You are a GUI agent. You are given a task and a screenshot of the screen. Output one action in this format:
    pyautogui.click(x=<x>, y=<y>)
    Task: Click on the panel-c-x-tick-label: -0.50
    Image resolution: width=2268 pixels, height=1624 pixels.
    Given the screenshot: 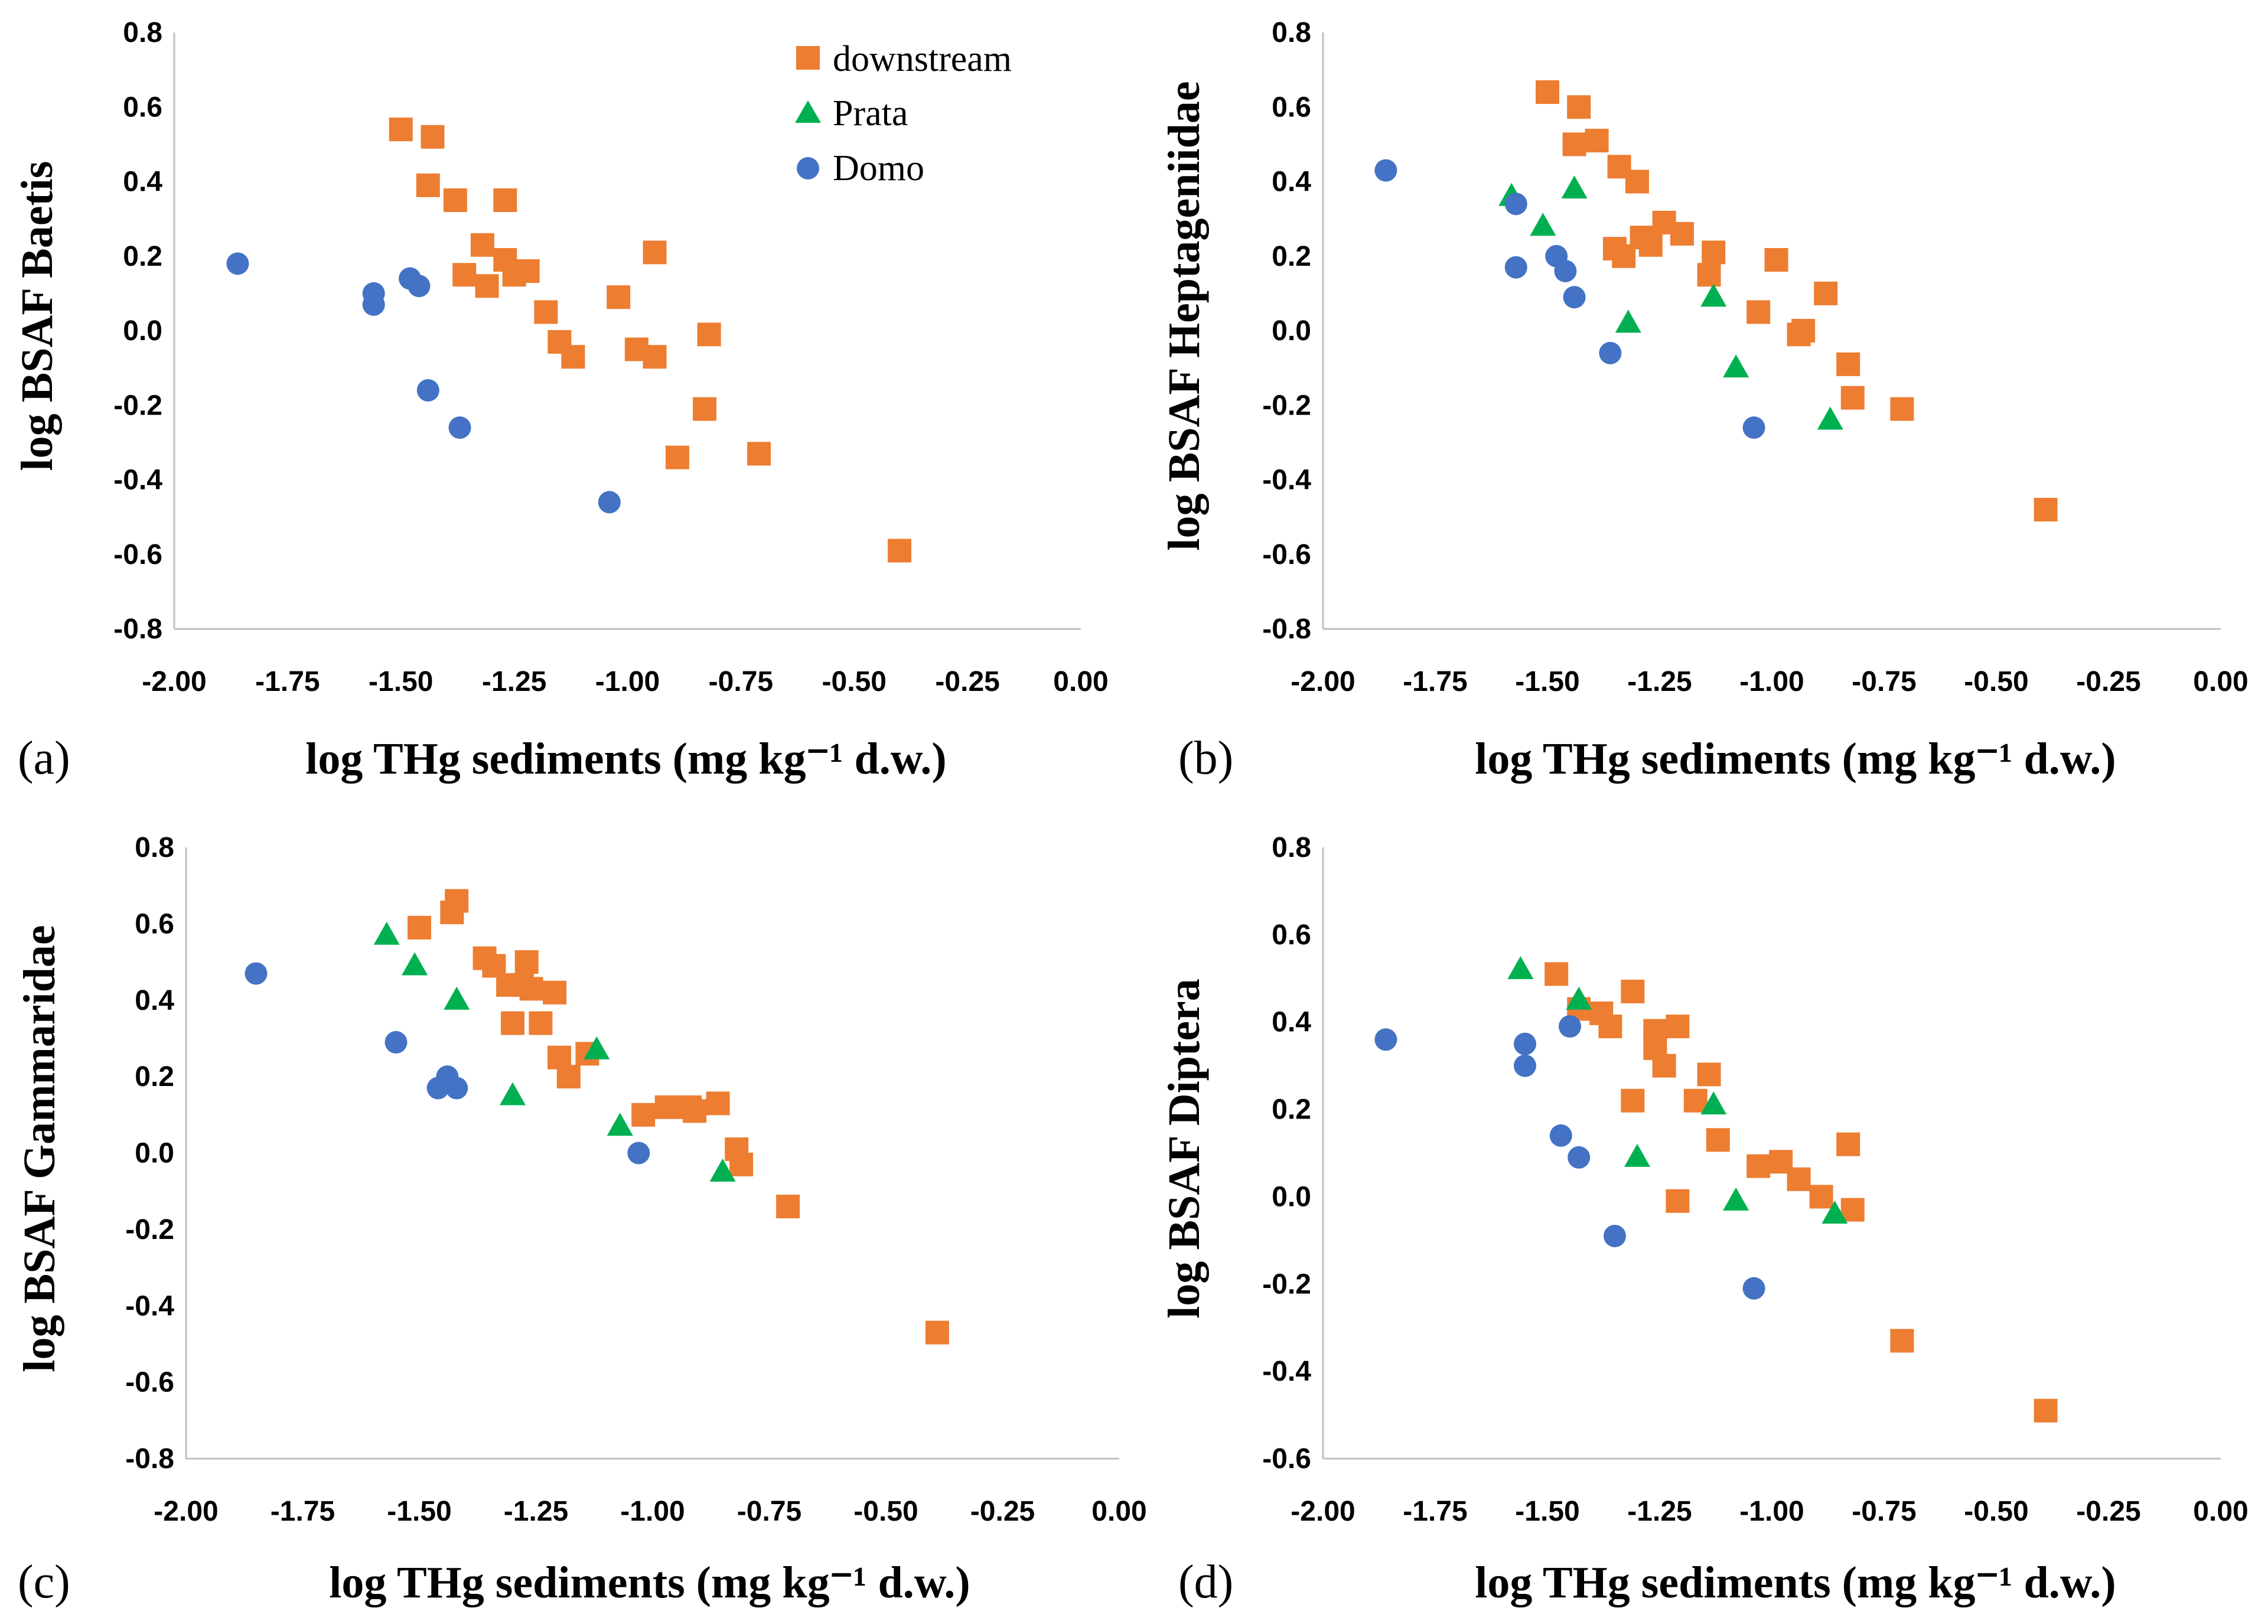 What is the action you would take?
    pyautogui.click(x=885, y=1512)
    